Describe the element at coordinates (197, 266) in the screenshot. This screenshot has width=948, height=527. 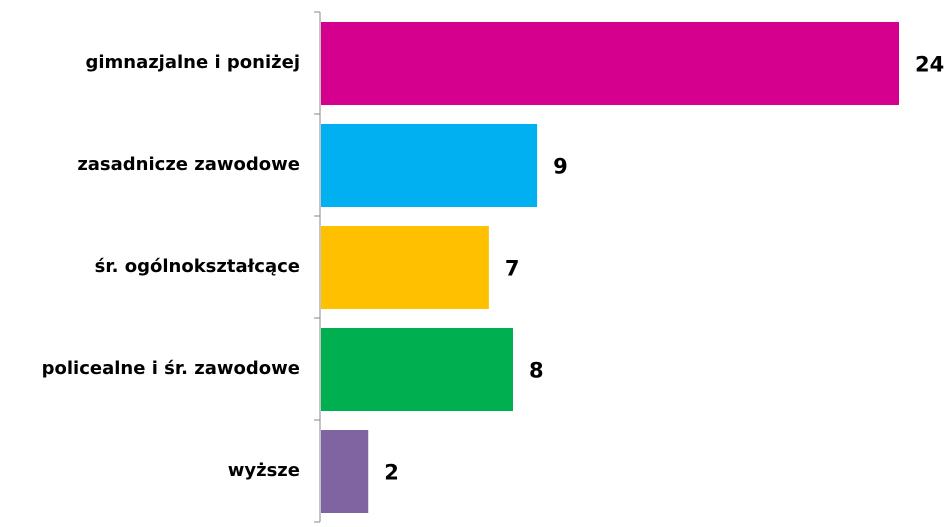
I see `category-label: śr. ogólnokształcące` at that location.